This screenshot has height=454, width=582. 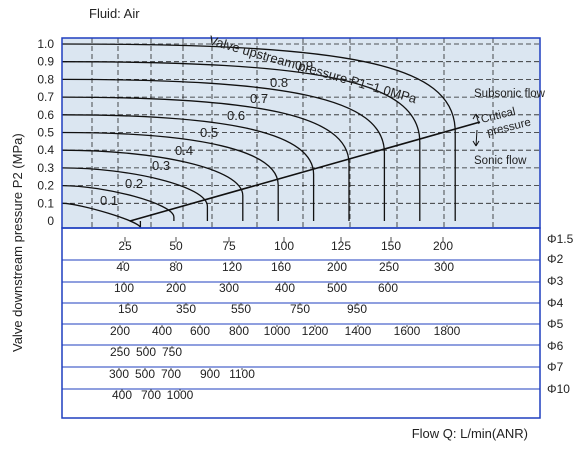 What do you see at coordinates (555, 281) in the screenshot?
I see `diameter-label: Φ3` at bounding box center [555, 281].